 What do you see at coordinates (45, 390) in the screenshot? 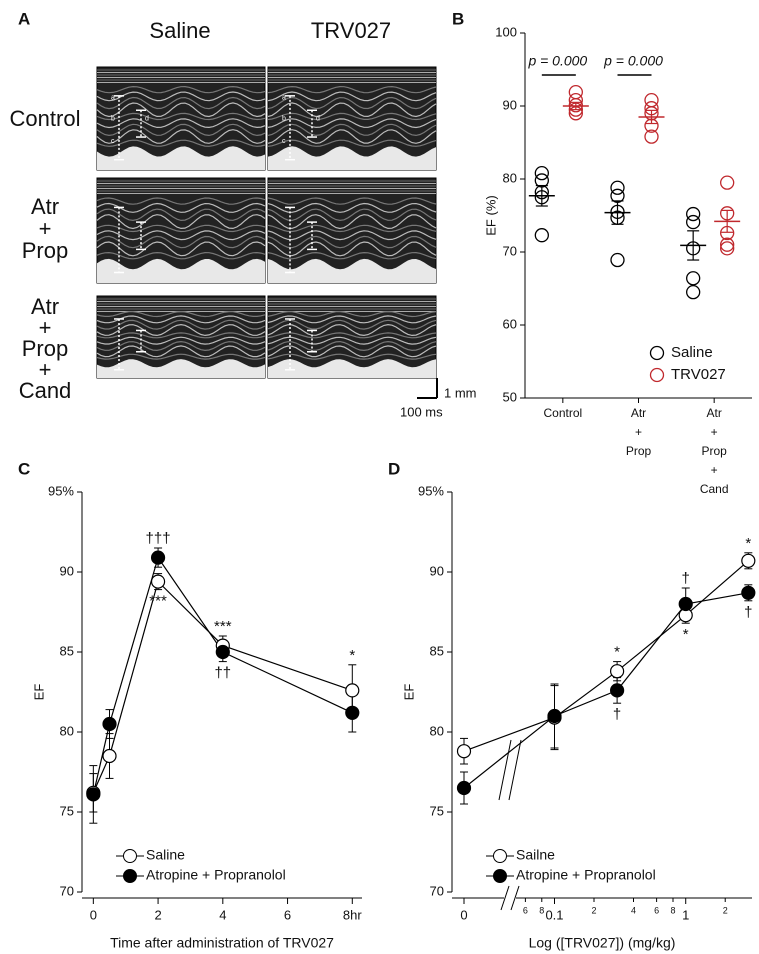
I see `row-label: Cand` at bounding box center [45, 390].